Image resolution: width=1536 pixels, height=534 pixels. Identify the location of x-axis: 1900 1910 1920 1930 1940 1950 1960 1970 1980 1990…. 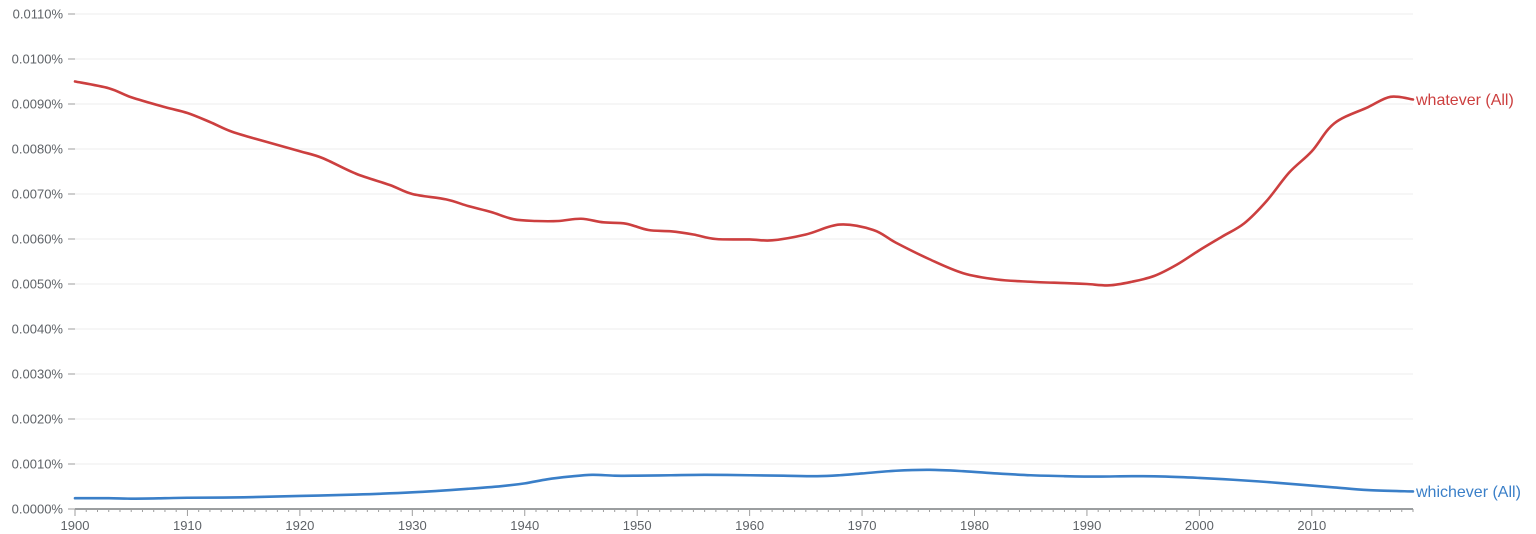
(737, 520).